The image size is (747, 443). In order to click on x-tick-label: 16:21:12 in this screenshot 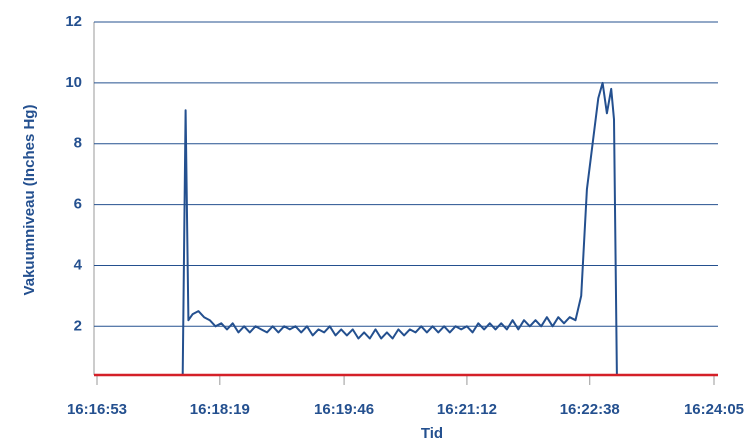, I will do `click(467, 409)`.